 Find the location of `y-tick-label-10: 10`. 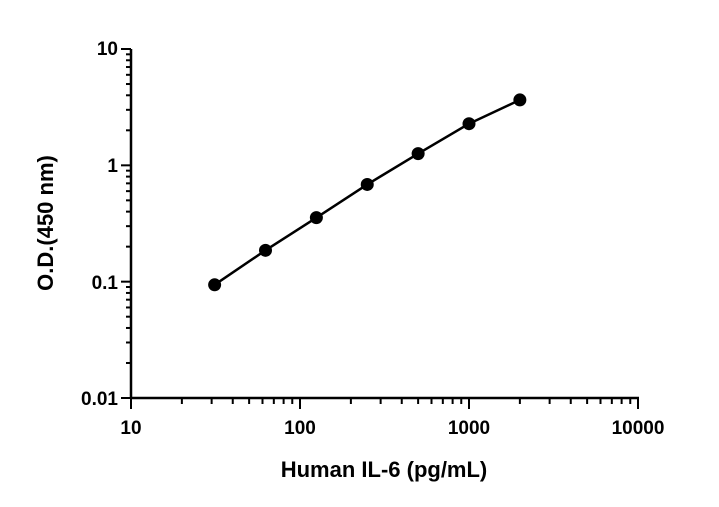

y-tick-label-10: 10 is located at coordinates (107, 49).